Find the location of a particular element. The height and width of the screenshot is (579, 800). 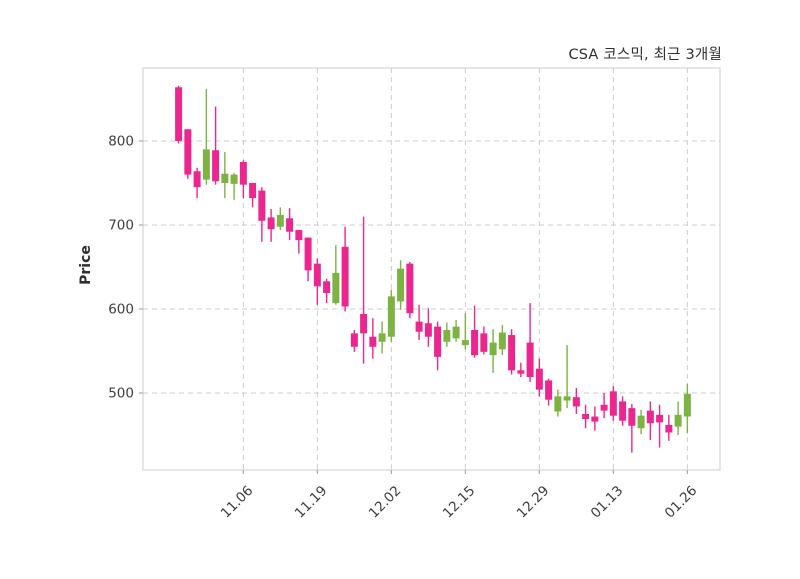

x-tick-label: 01.26 is located at coordinates (681, 502).